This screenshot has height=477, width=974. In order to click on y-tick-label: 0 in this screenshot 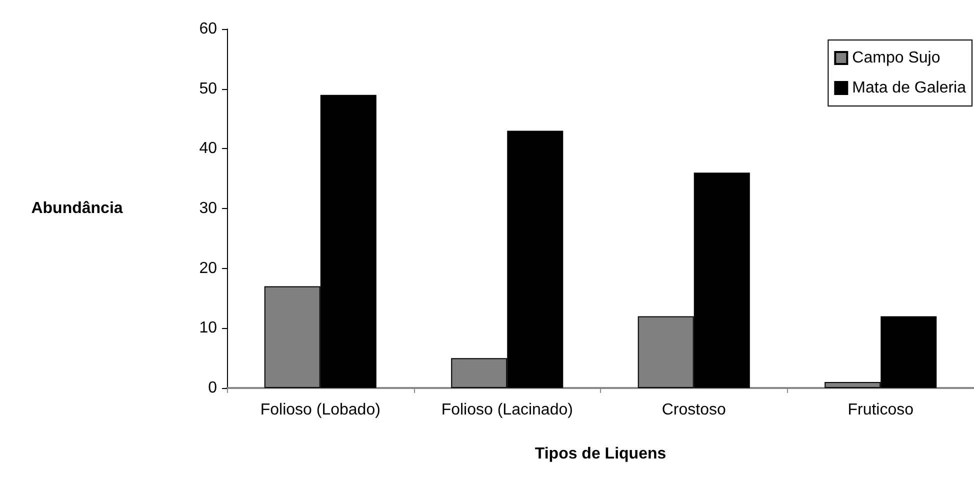, I will do `click(213, 388)`.